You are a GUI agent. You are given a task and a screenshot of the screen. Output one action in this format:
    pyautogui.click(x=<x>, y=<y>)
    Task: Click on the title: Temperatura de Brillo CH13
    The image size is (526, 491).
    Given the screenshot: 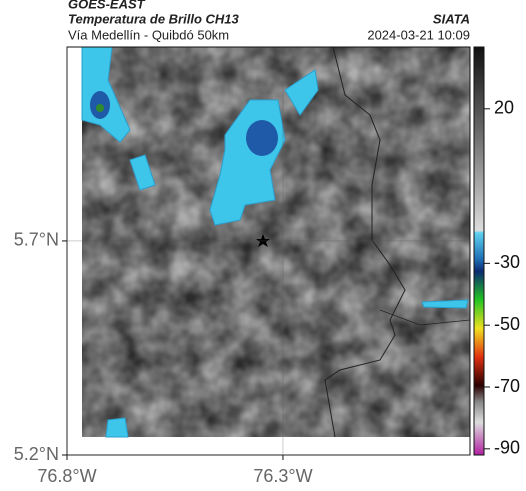 What is the action you would take?
    pyautogui.click(x=154, y=18)
    